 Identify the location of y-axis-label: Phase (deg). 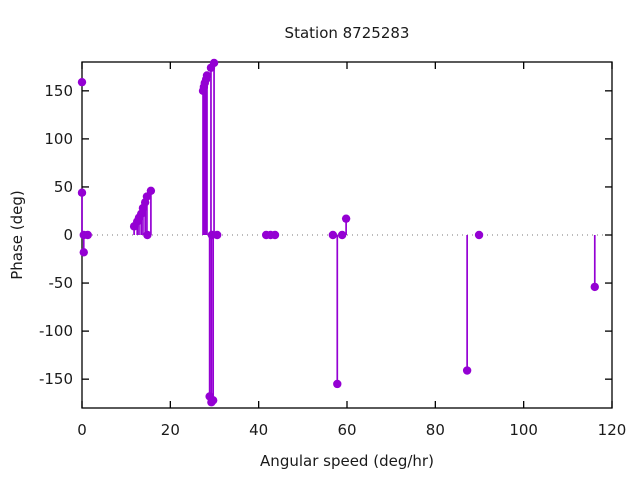
(17, 235).